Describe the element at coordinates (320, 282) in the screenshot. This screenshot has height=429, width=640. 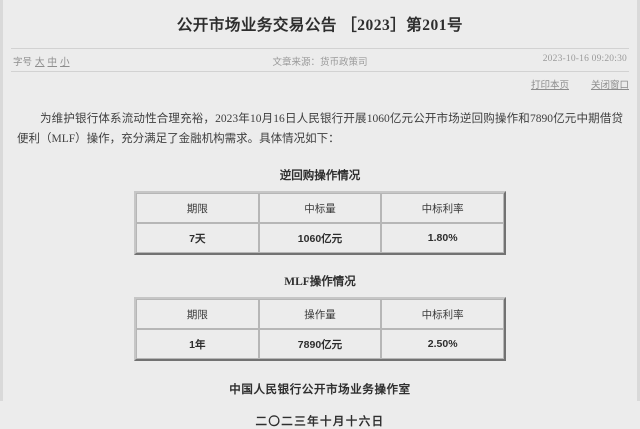
I see `table-caption-mlf: MLF操作情况` at that location.